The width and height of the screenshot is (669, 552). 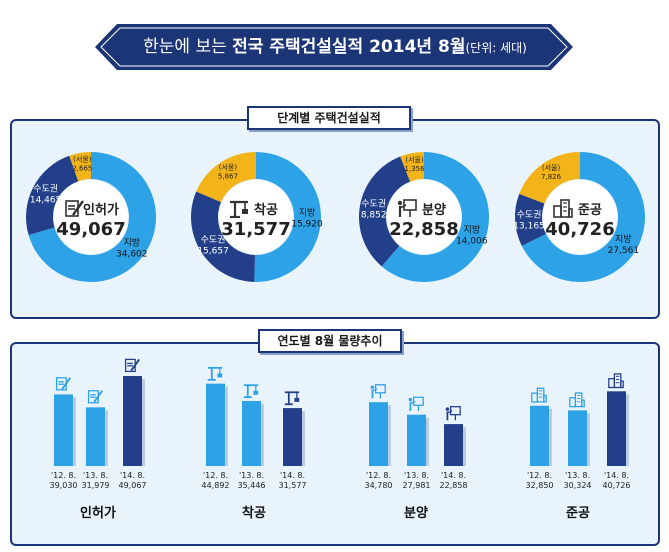 I want to click on title-unit: (단위: 세대), so click(x=496, y=48).